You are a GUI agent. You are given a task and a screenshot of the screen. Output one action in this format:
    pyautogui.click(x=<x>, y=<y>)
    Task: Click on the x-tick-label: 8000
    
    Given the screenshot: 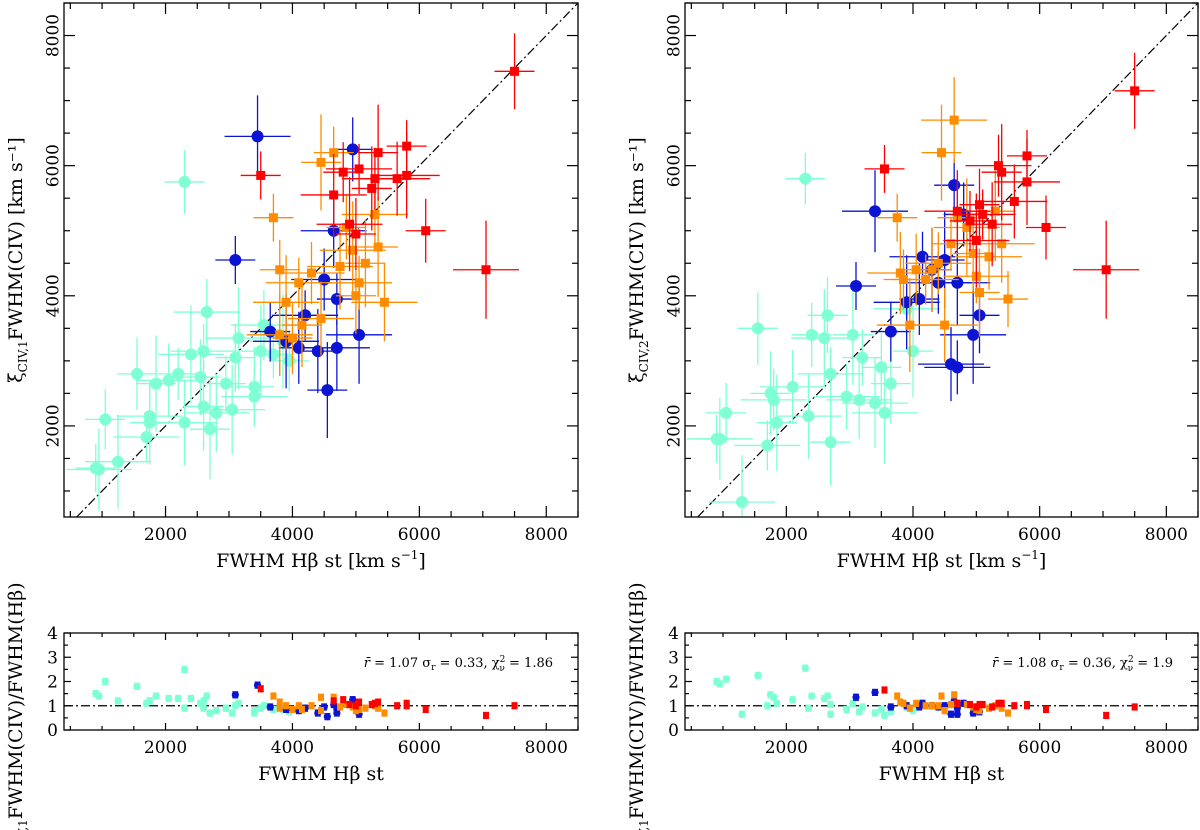 What is the action you would take?
    pyautogui.click(x=1166, y=748)
    